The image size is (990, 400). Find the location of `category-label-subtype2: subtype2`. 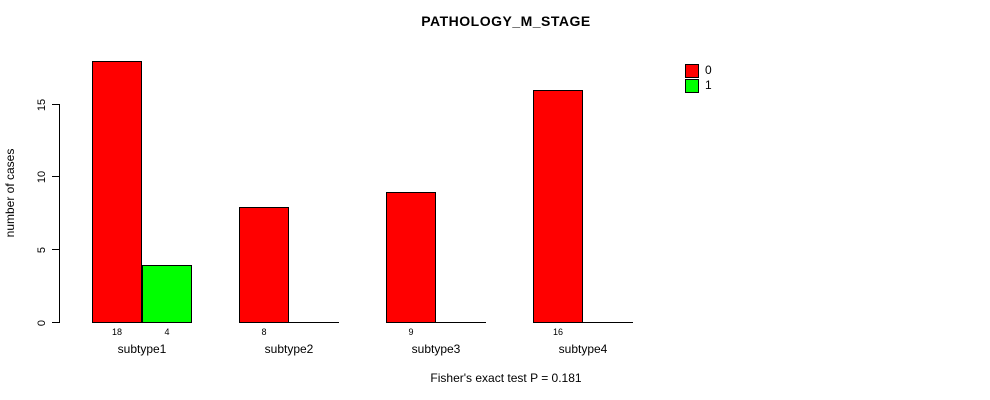

category-label-subtype2: subtype2 is located at coordinates (289, 349).